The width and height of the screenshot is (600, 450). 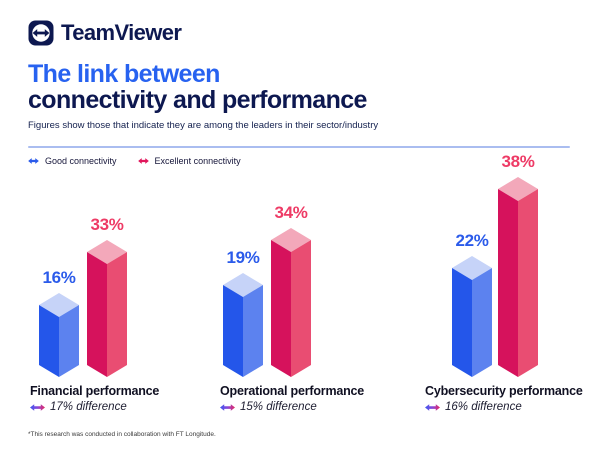 I want to click on title-line-2: connectivity and performance, so click(x=197, y=100).